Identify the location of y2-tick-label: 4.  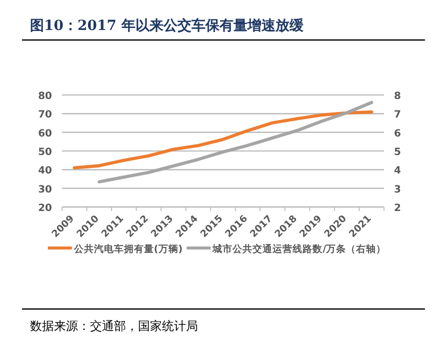
(397, 171).